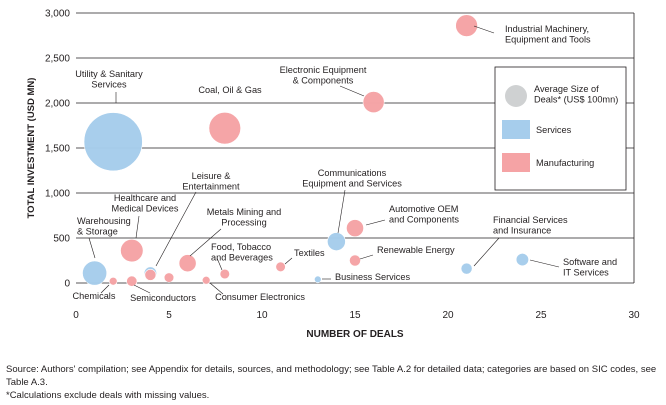  What do you see at coordinates (355, 228) in the screenshot?
I see `bubble-manufacturing-automotive-oem-and-components` at bounding box center [355, 228].